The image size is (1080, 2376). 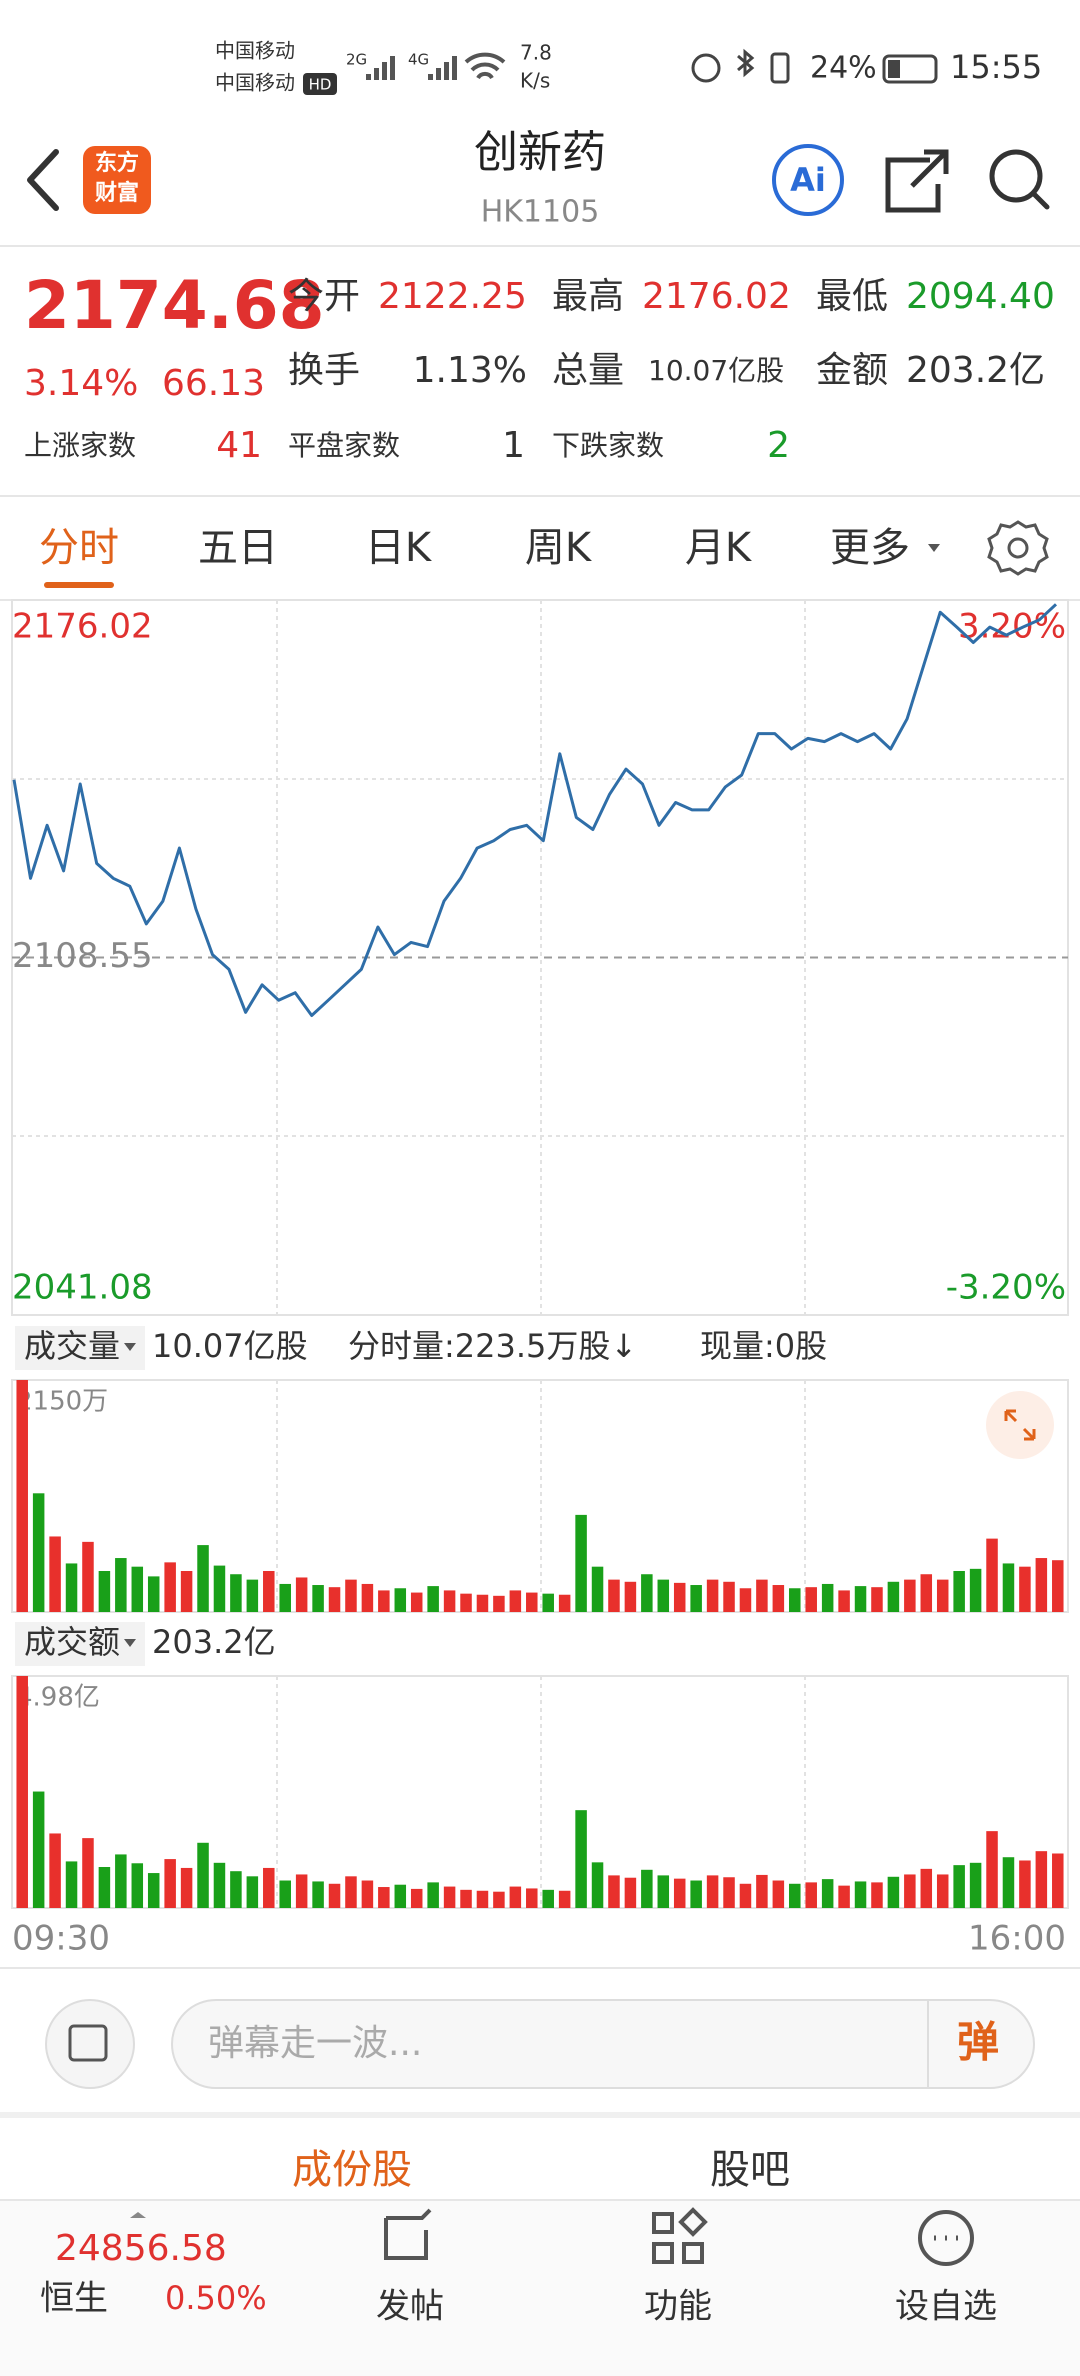 What do you see at coordinates (536, 53) in the screenshot?
I see `speed: 7.8` at bounding box center [536, 53].